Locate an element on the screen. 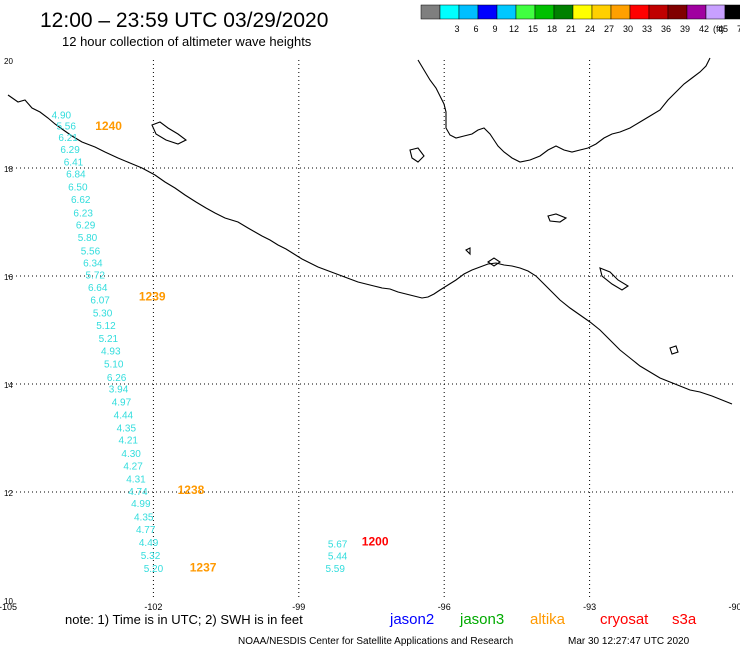 This screenshot has width=740, height=650. footer-timestamp: Mar 30 12:27:47 UTC 2020 is located at coordinates (629, 641).